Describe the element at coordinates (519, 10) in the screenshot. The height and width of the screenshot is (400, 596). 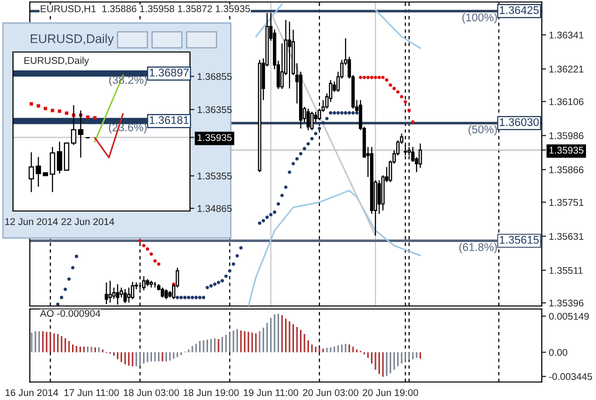
I see `ref-line-label: 1.36425` at that location.